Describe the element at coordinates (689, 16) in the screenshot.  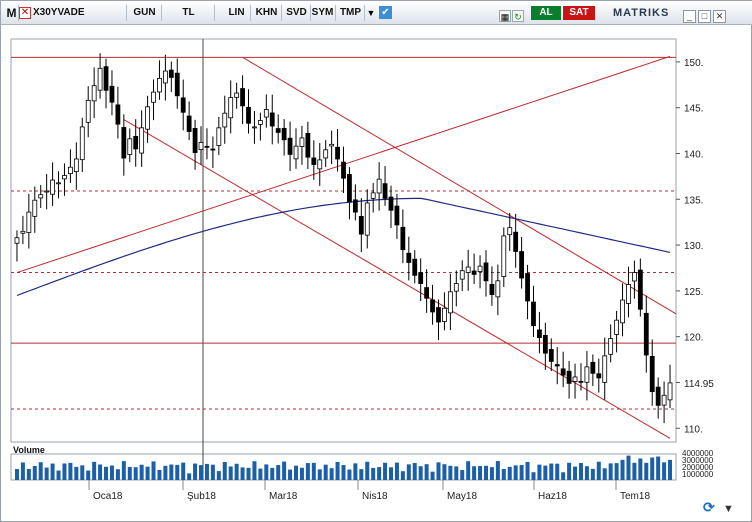
I see `minimize-icon: _` at that location.